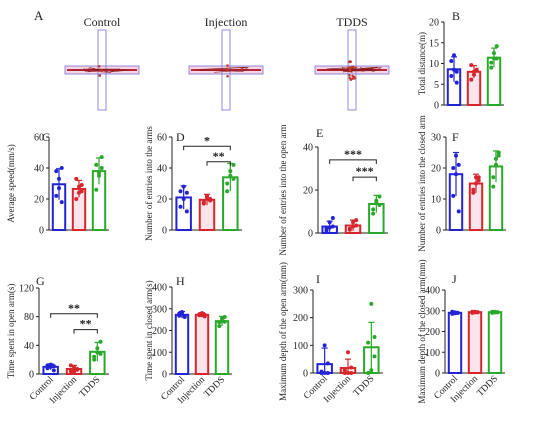  I want to click on y-tick-label: 400, so click(159, 288).